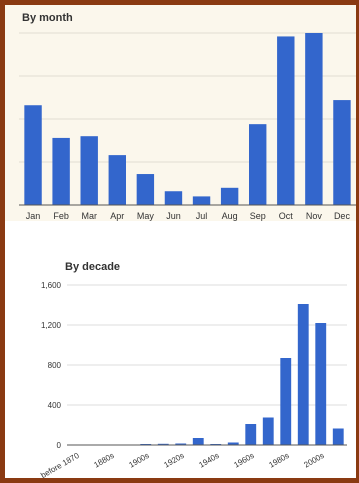 The height and width of the screenshot is (483, 359). What do you see at coordinates (145, 189) in the screenshot?
I see `bar-may` at bounding box center [145, 189].